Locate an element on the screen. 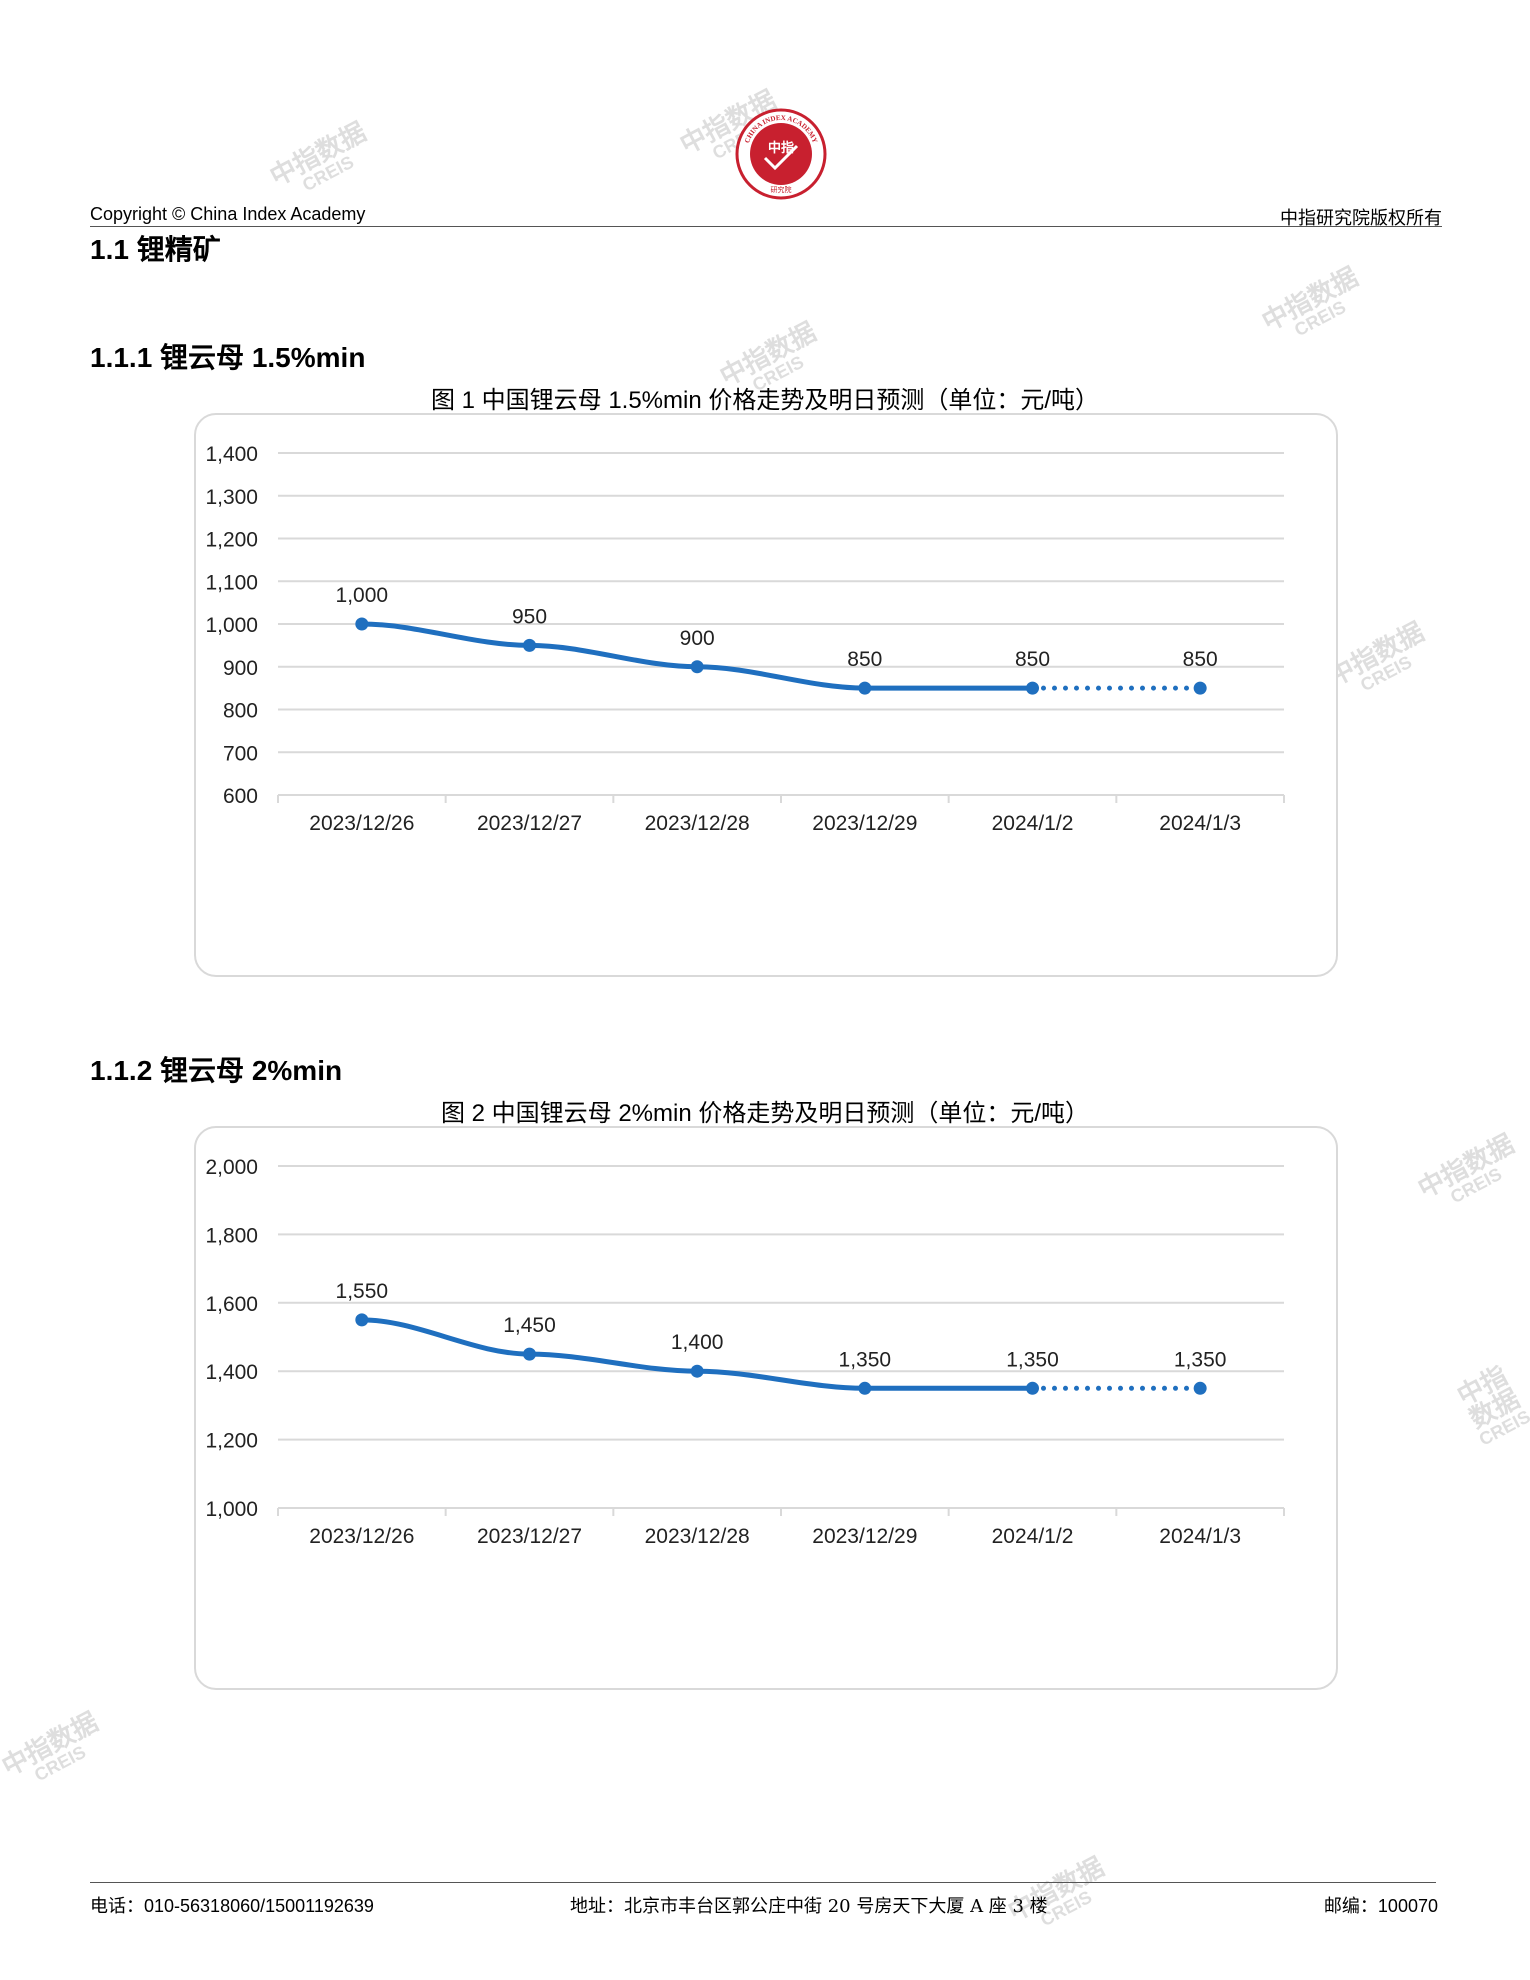 Image resolution: width=1530 pixels, height=1980 pixels. data-label: 1,550 is located at coordinates (362, 1291).